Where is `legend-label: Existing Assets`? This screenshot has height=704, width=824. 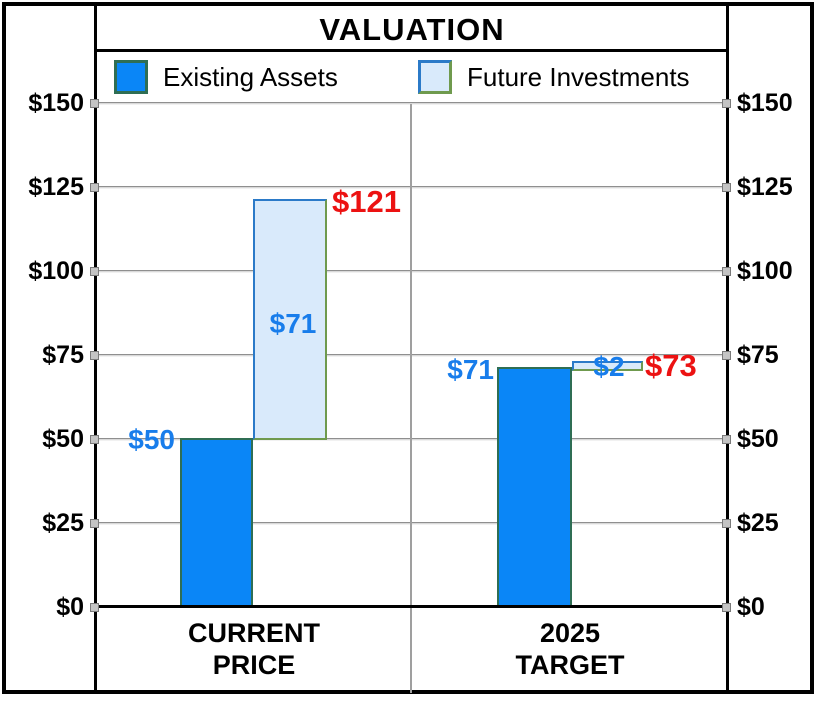 legend-label: Existing Assets is located at coordinates (250, 76).